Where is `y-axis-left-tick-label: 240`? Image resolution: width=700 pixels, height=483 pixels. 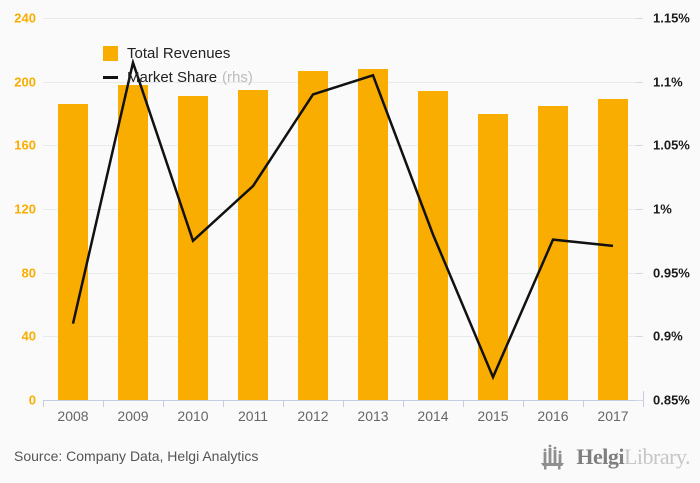 y-axis-left-tick-label: 240 is located at coordinates (25, 18).